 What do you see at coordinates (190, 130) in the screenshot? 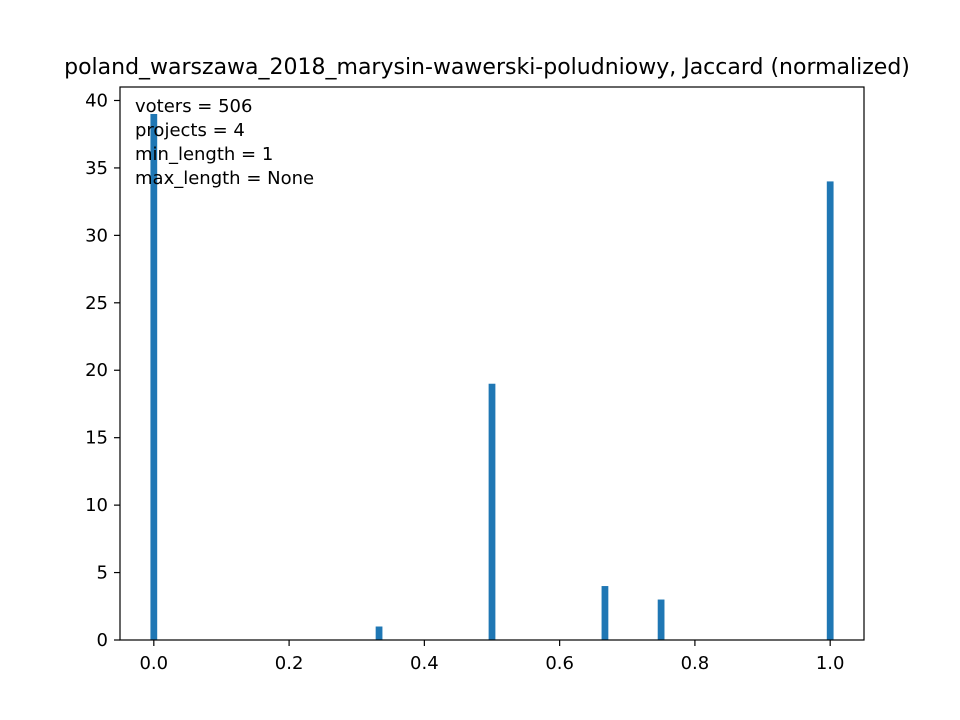
I see `annotation-projects: projects = 4` at bounding box center [190, 130].